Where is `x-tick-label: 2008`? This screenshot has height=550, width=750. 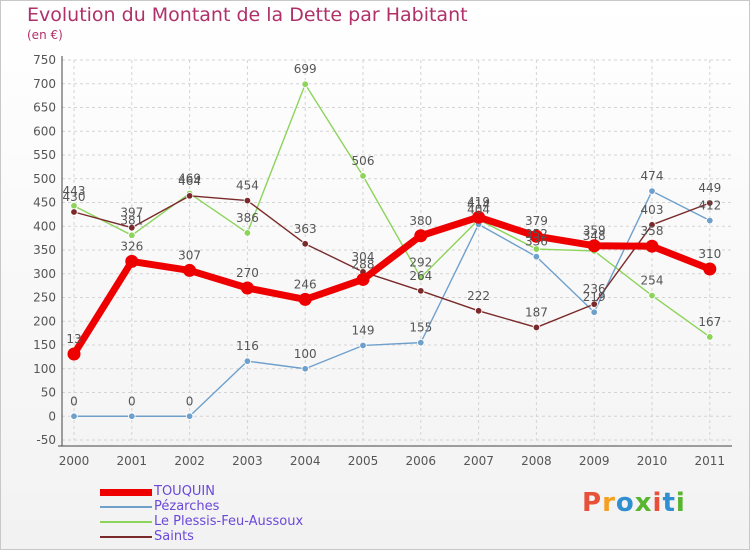 x-tick-label: 2008 is located at coordinates (536, 461).